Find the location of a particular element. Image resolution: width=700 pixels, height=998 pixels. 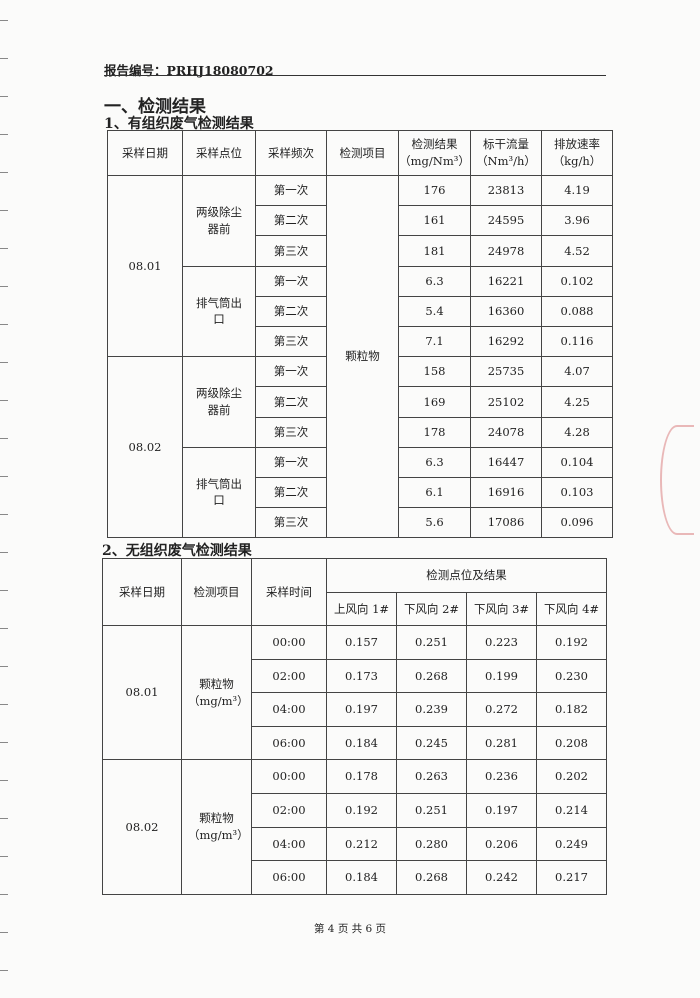

table-cell: 176 is located at coordinates (434, 190).